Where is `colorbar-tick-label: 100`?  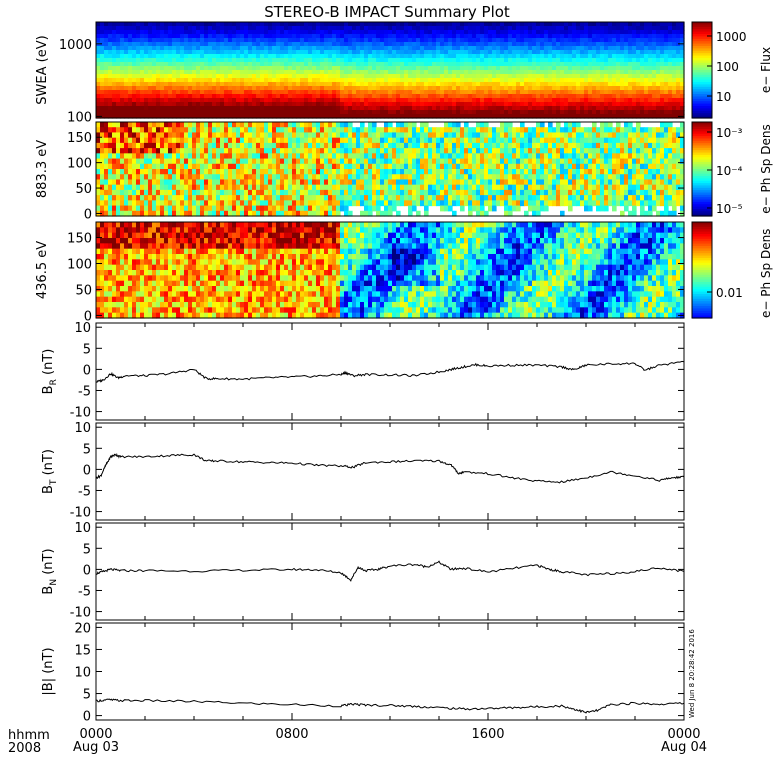
colorbar-tick-label: 100 is located at coordinates (727, 67).